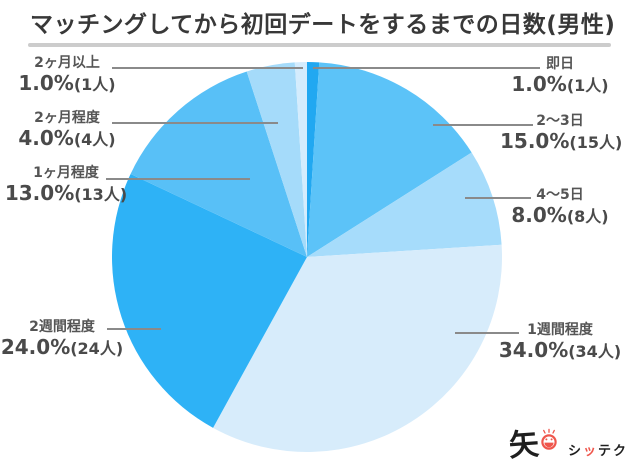 The width and height of the screenshot is (640, 474). Describe the element at coordinates (539, 84) in the screenshot. I see `slice-percent-same-day: 1.0%` at that location.